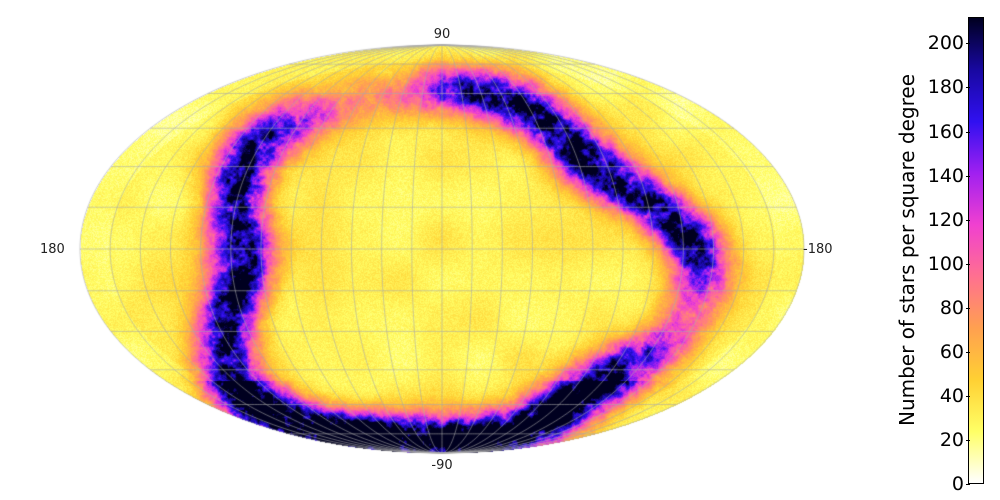 This screenshot has height=500, width=1000. What do you see at coordinates (818, 249) in the screenshot?
I see `longitude-label-right: -180` at bounding box center [818, 249].